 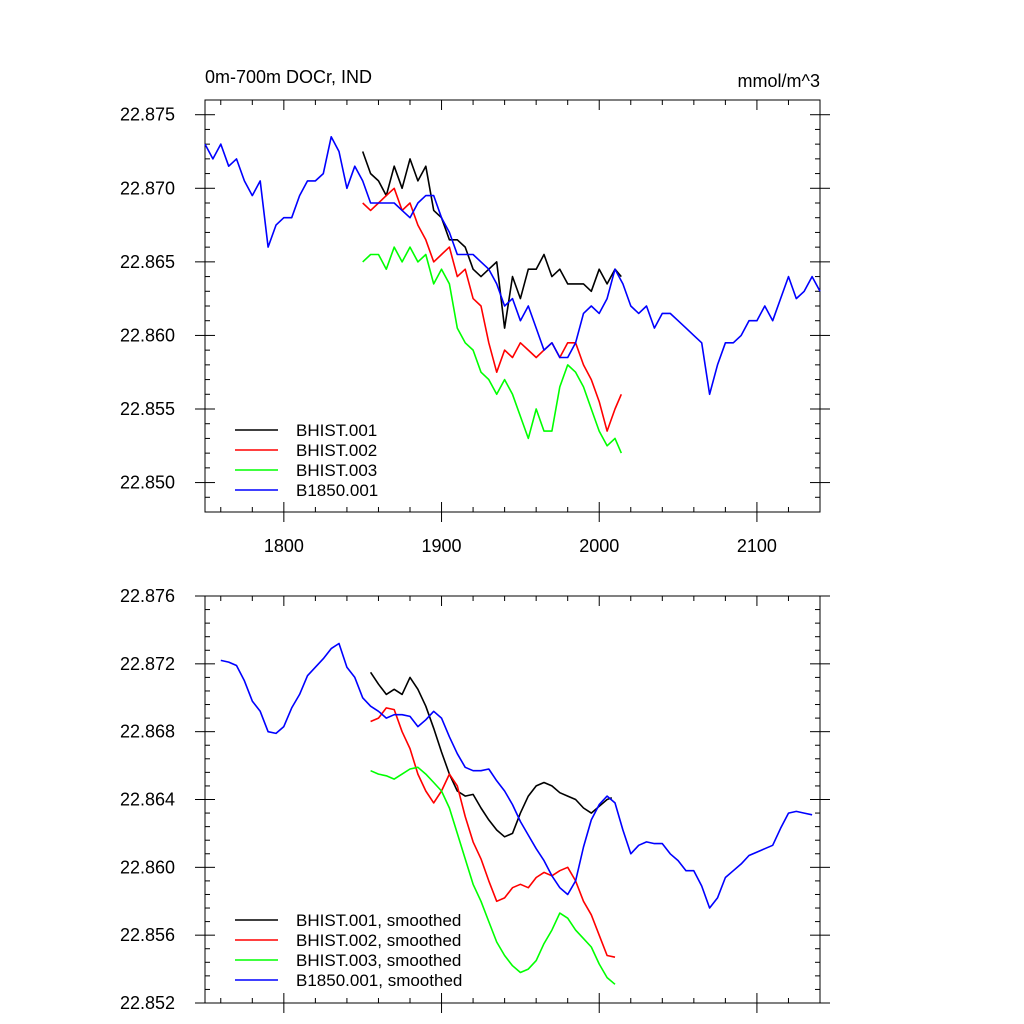 What do you see at coordinates (147, 335) in the screenshot?
I see `top-y-tick-label: 22.860` at bounding box center [147, 335].